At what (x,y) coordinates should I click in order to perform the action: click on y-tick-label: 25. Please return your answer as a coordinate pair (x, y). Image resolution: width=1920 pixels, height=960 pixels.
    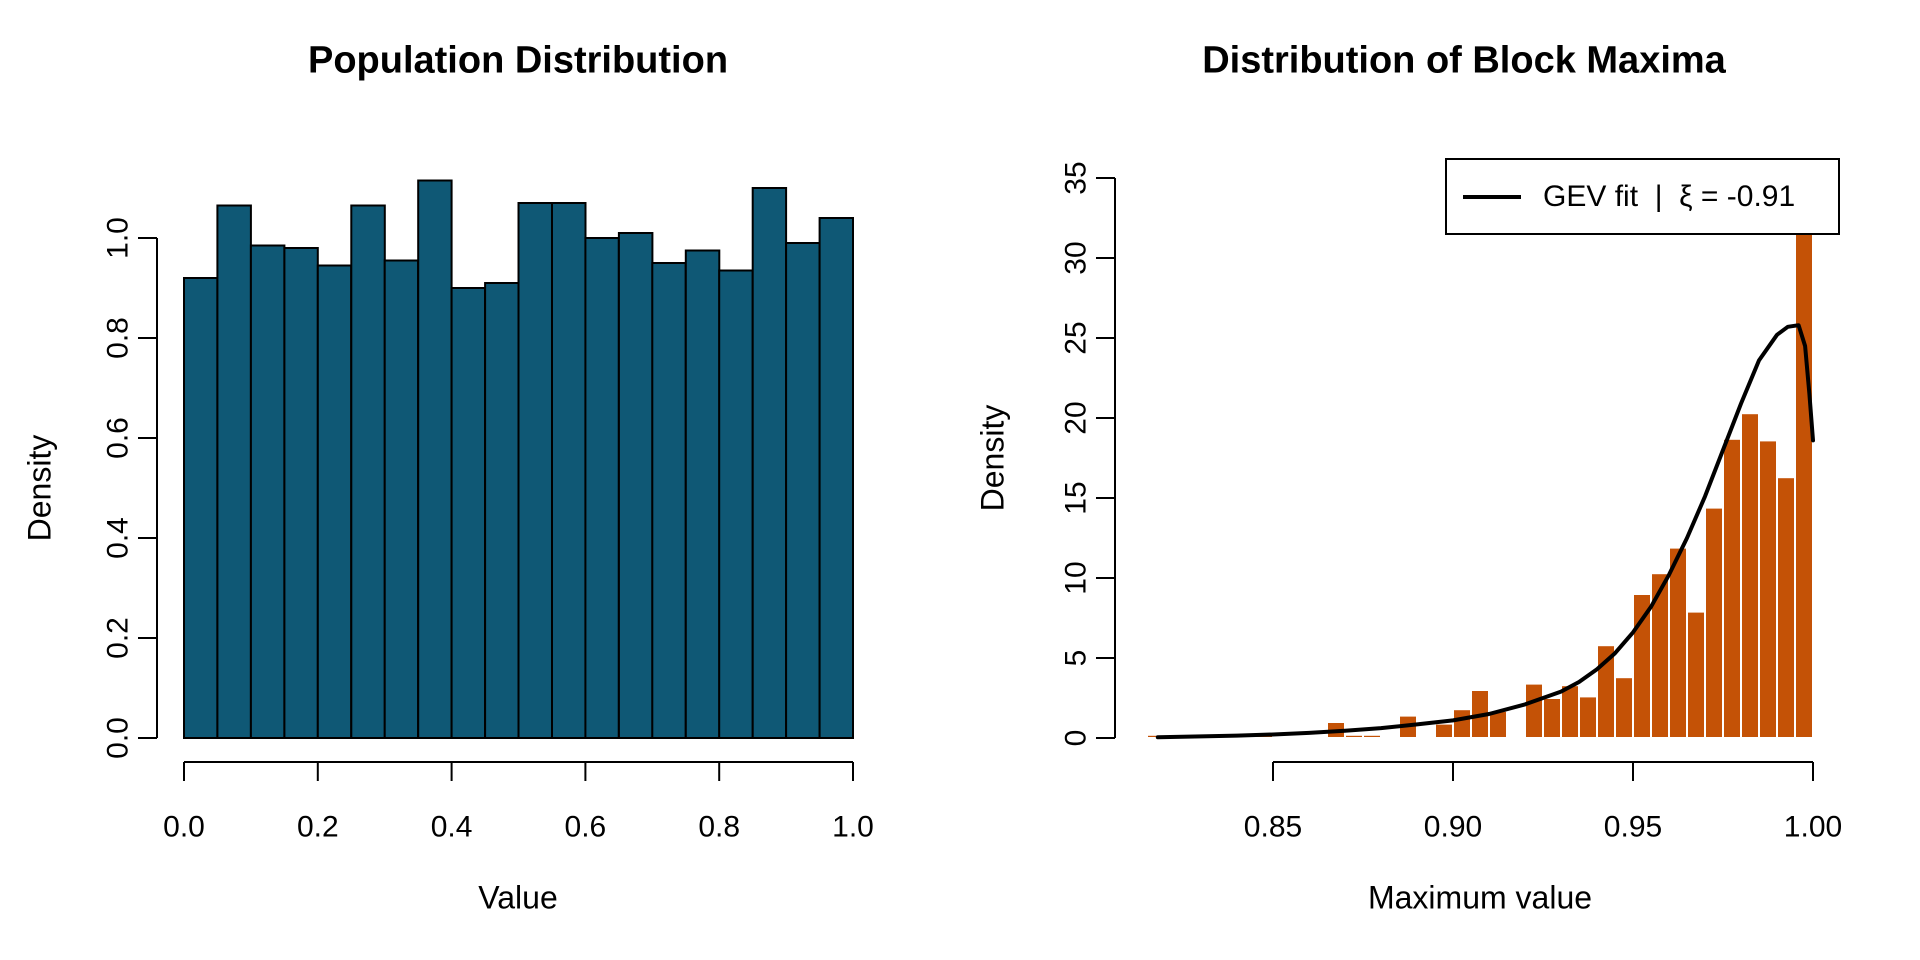
    Looking at the image, I should click on (1076, 337).